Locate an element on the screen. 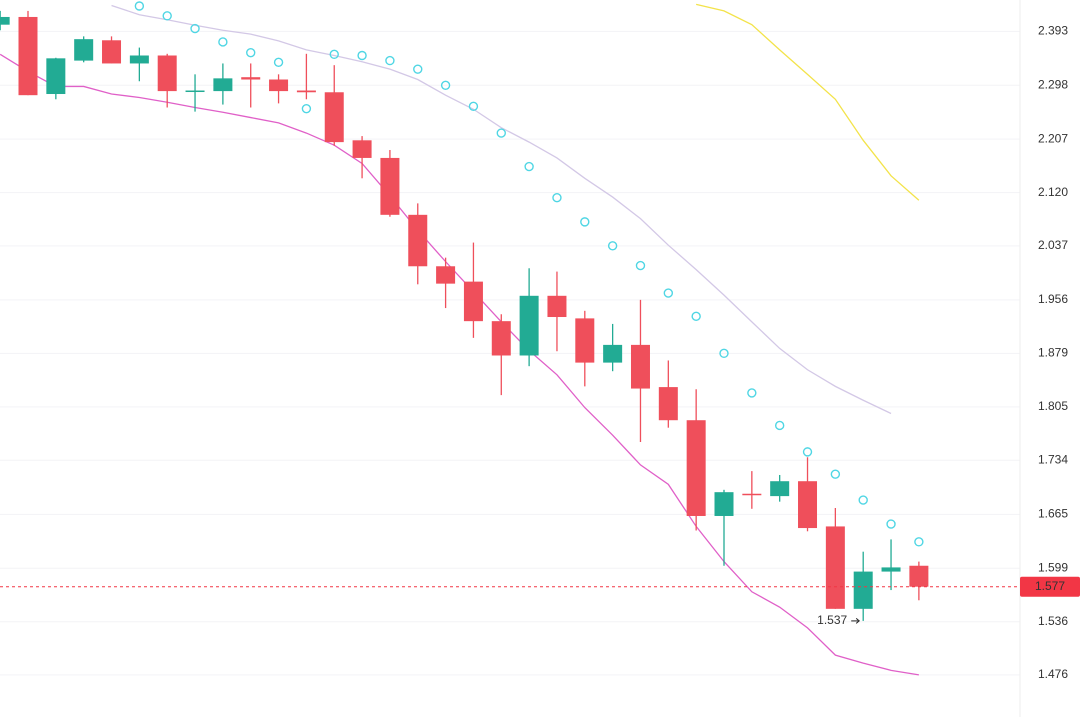 This screenshot has height=717, width=1080. last-price-label: 1.577 is located at coordinates (1050, 586).